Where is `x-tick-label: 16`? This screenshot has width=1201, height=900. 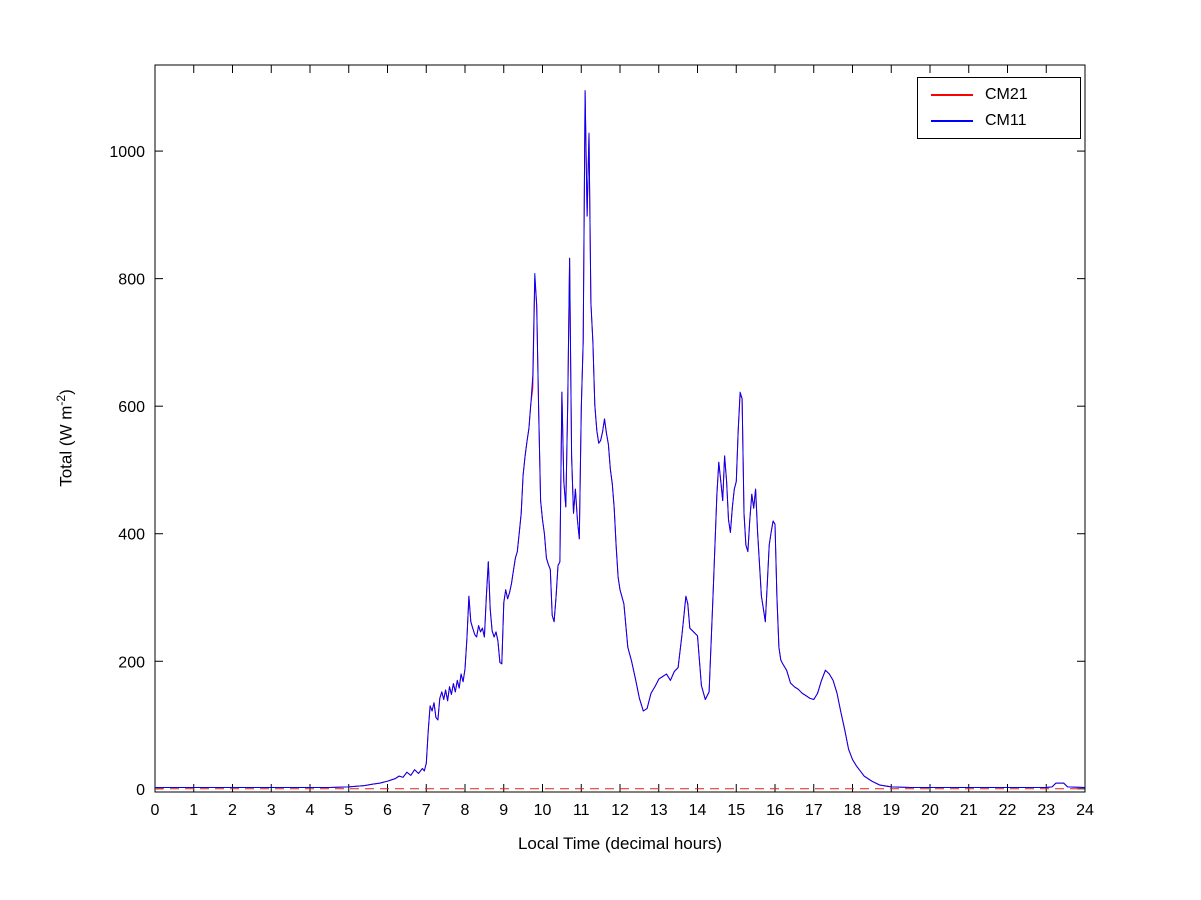 x-tick-label: 16 is located at coordinates (775, 810).